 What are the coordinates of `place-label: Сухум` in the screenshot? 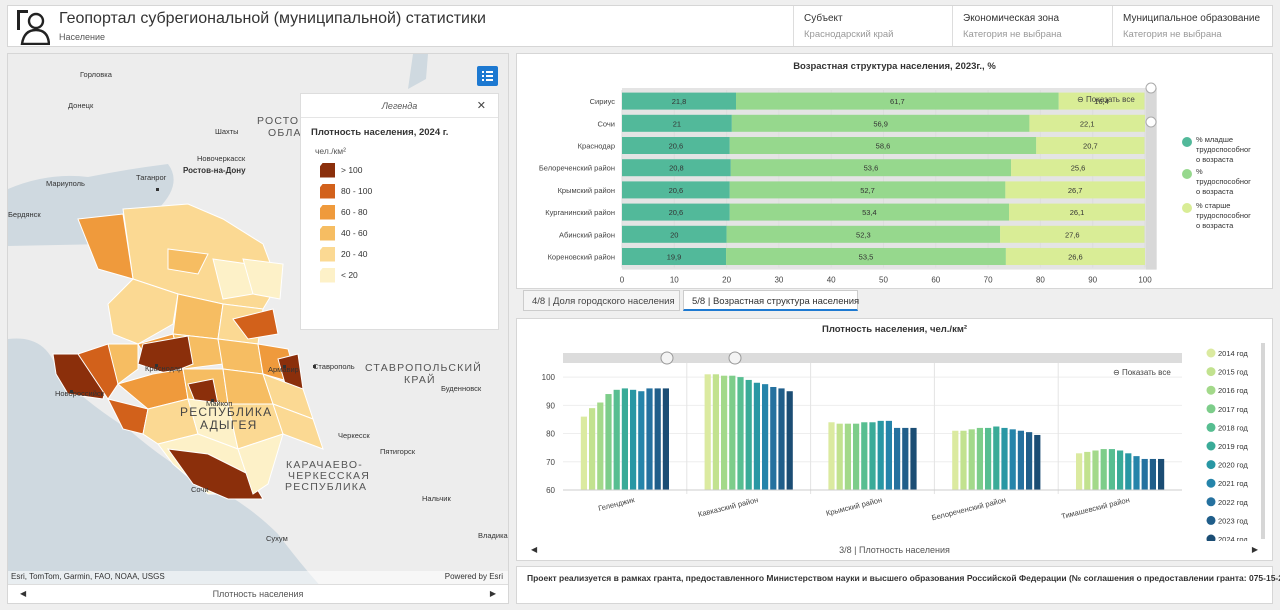 It's located at (277, 538).